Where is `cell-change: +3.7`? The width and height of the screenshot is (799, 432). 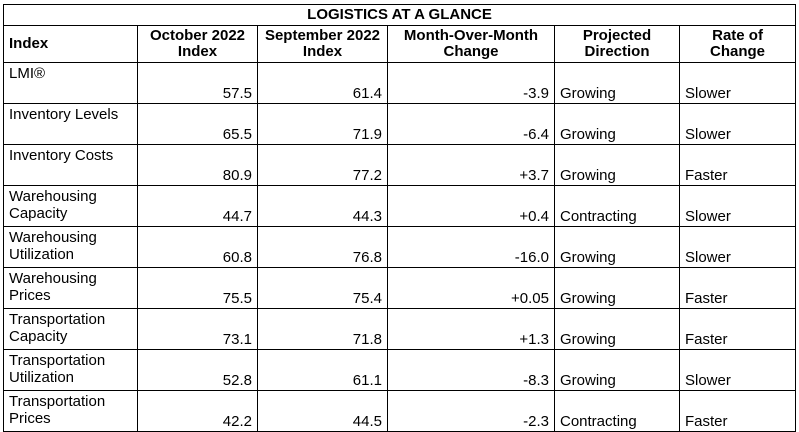
cell-change: +3.7 is located at coordinates (471, 165).